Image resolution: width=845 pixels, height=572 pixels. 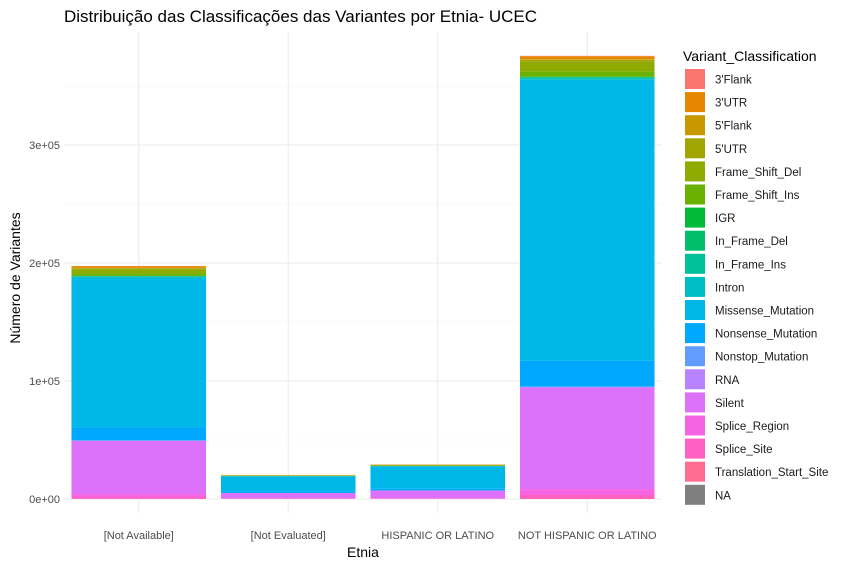 What do you see at coordinates (733, 127) in the screenshot?
I see `legend-label: 5'Flank` at bounding box center [733, 127].